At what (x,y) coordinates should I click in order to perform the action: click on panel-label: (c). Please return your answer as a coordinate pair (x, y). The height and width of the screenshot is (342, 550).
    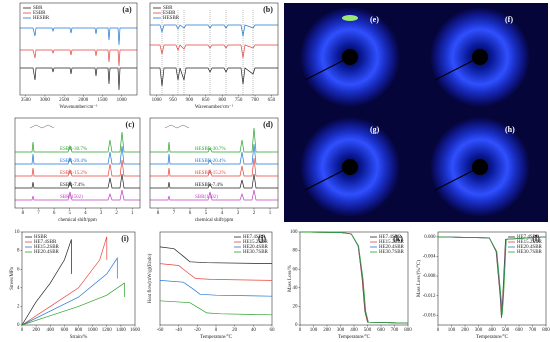
    Looking at the image, I should click on (130, 124).